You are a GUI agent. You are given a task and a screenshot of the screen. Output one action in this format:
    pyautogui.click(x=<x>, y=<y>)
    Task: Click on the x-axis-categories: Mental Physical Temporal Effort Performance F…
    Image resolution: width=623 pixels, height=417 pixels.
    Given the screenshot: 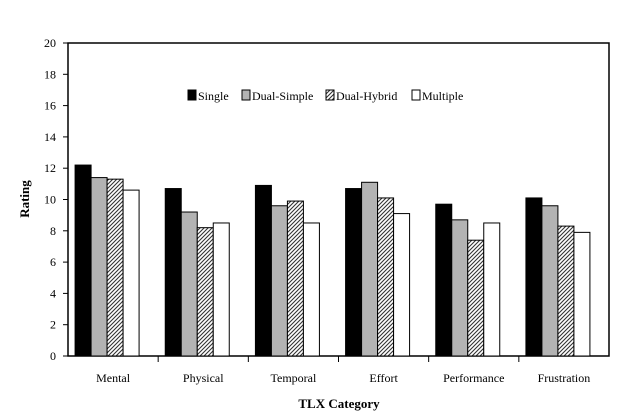 What is the action you would take?
    pyautogui.click(x=343, y=370)
    